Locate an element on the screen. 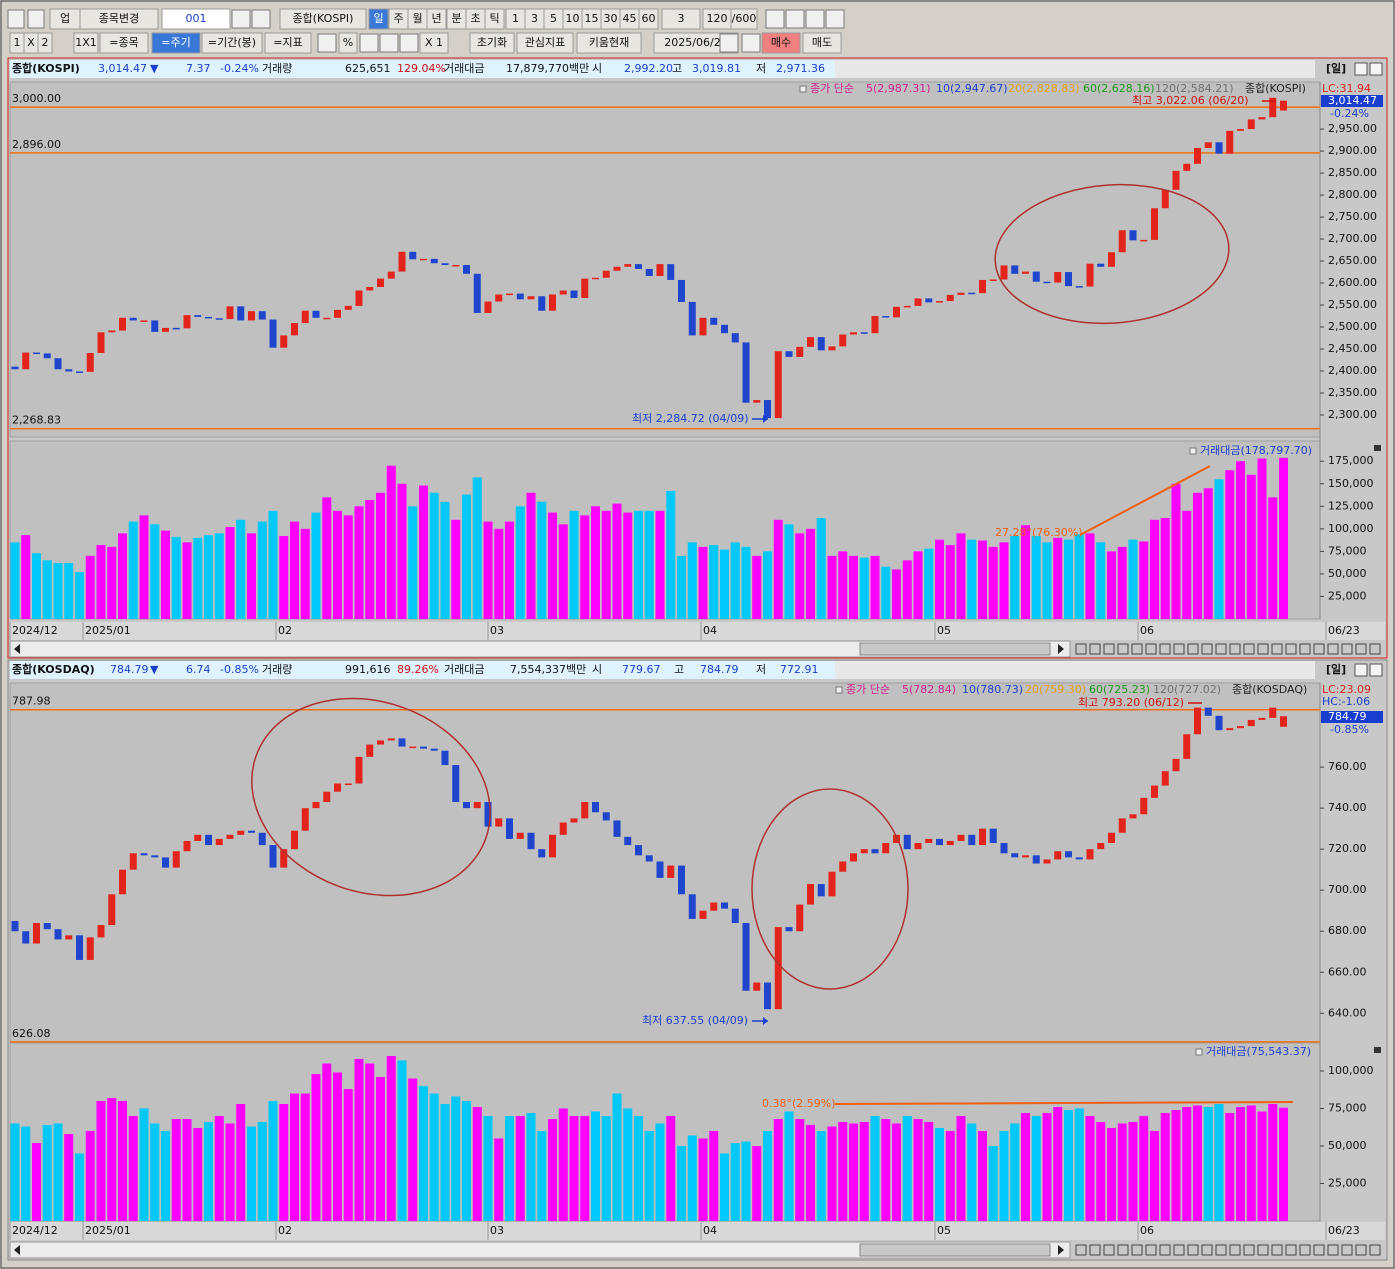 The width and height of the screenshot is (1395, 1269). toolbar-label: 키움현재 is located at coordinates (609, 42).